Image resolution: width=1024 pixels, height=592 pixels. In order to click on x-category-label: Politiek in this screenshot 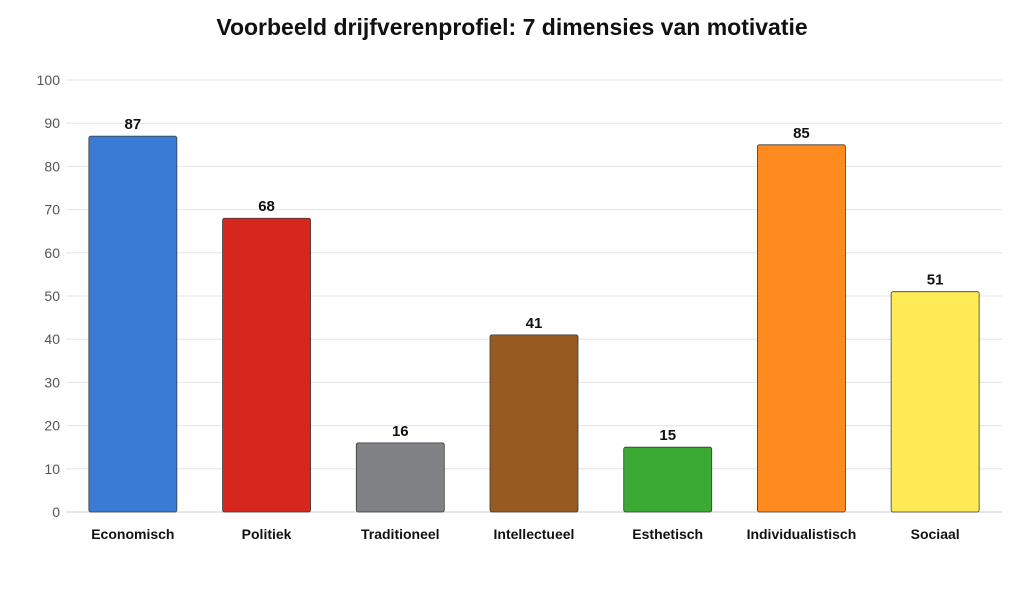, I will do `click(267, 534)`.